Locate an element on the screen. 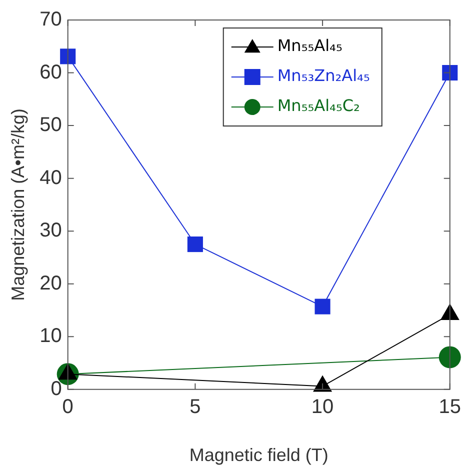  legend-label: Mn₅₅Al₄₅C₂ is located at coordinates (318, 106).